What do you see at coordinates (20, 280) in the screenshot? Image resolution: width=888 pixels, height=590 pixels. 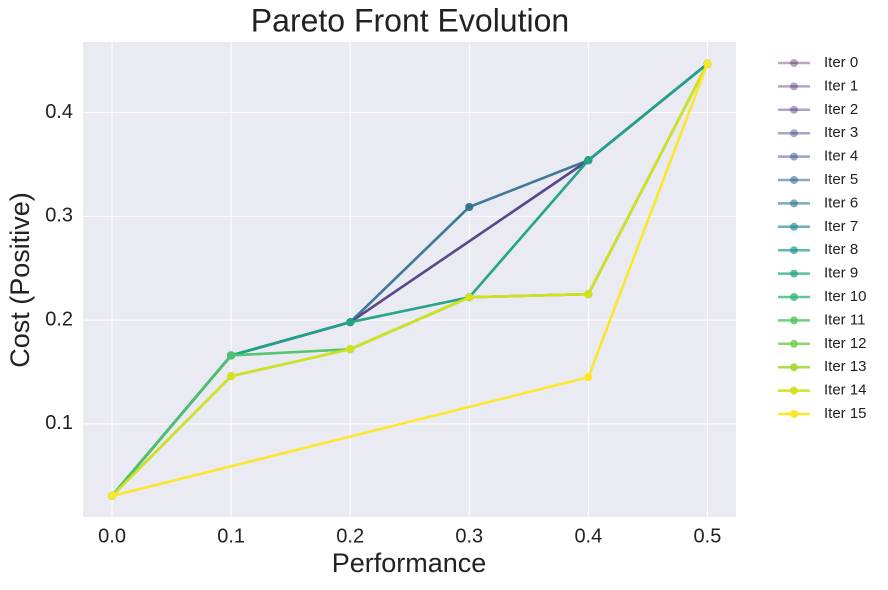 I see `y-axis-label: Cost (Positive)` at bounding box center [20, 280].